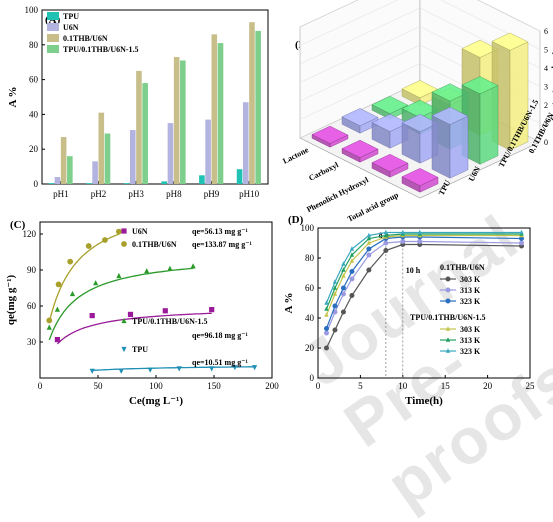 This screenshot has height=522, width=553. What do you see at coordinates (423, 296) in the screenshot?
I see `series-line` at bounding box center [423, 296].